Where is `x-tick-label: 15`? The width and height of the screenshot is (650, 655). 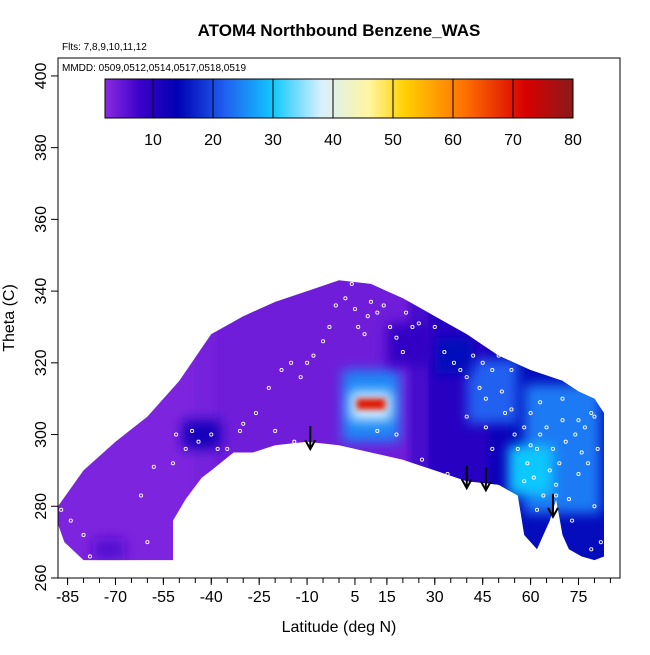
x-tick-label: 15 is located at coordinates (387, 597).